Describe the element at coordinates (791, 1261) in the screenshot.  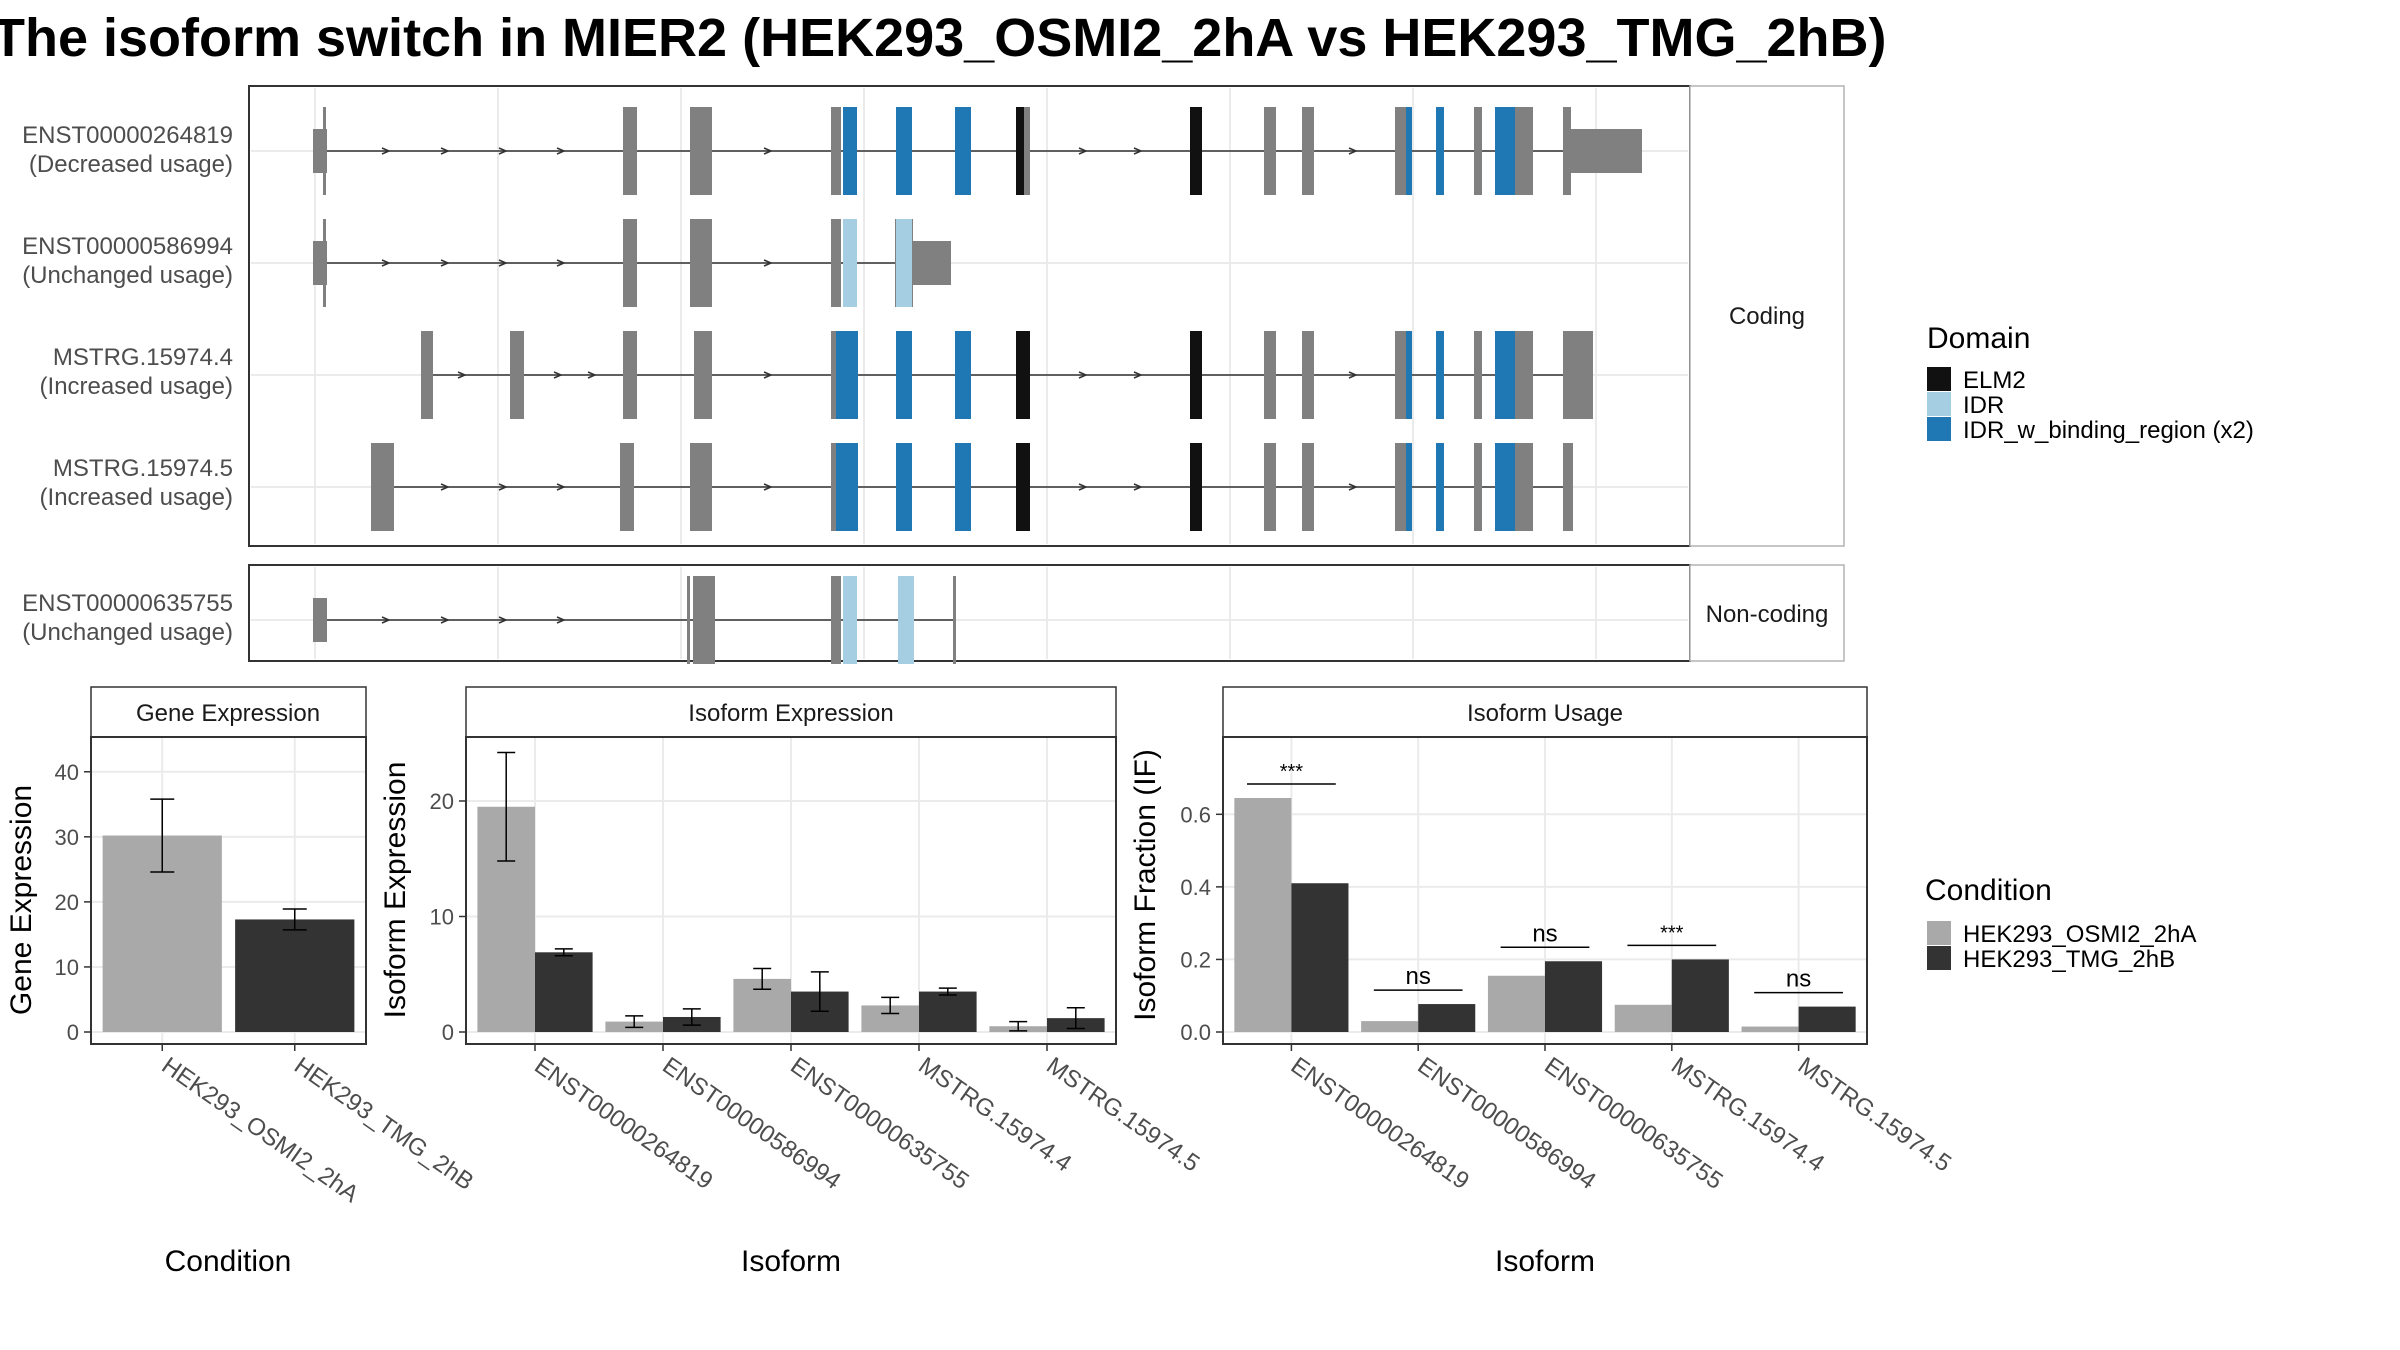
I see `isoform-expression-xlabel: Isoform` at that location.